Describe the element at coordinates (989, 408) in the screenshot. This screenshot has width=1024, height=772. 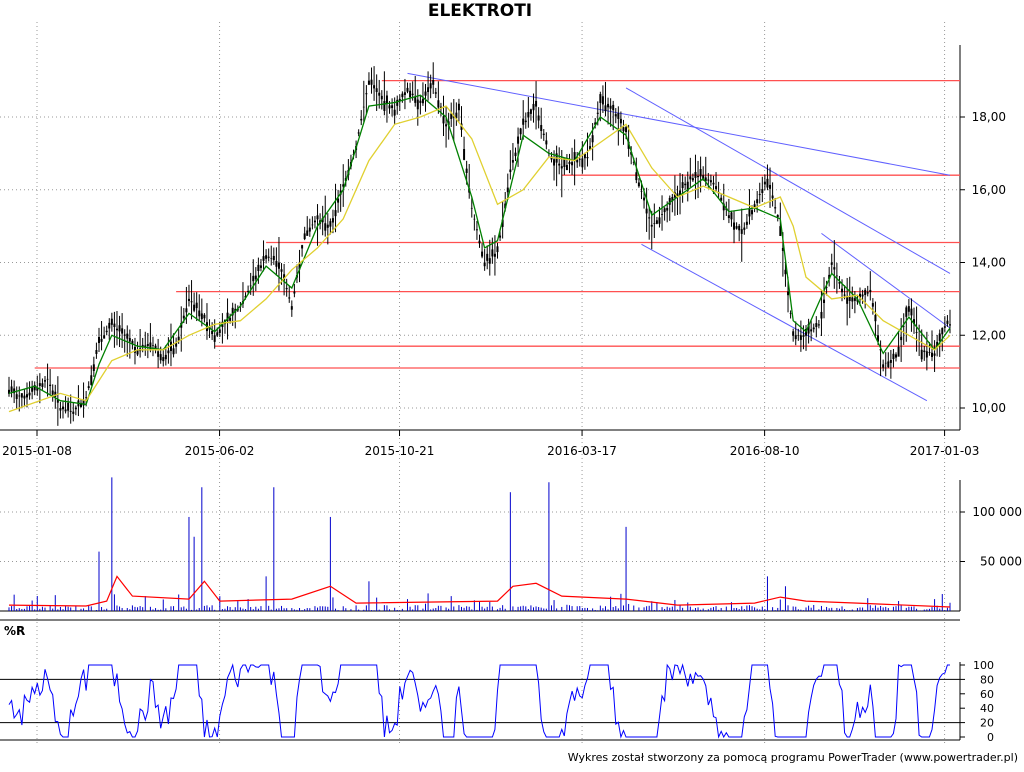
I see `price-y-tick-label: 10,00` at that location.